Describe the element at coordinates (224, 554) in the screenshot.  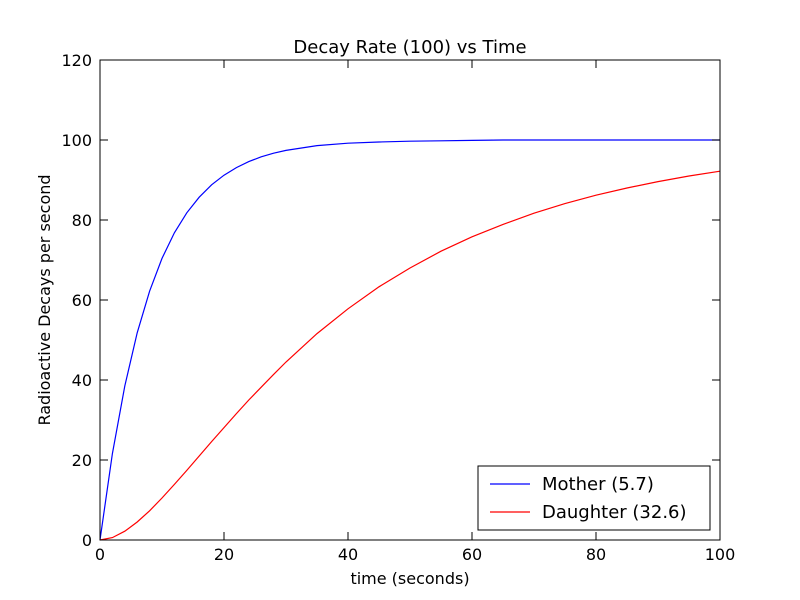
I see `x-tick-label: 20` at that location.